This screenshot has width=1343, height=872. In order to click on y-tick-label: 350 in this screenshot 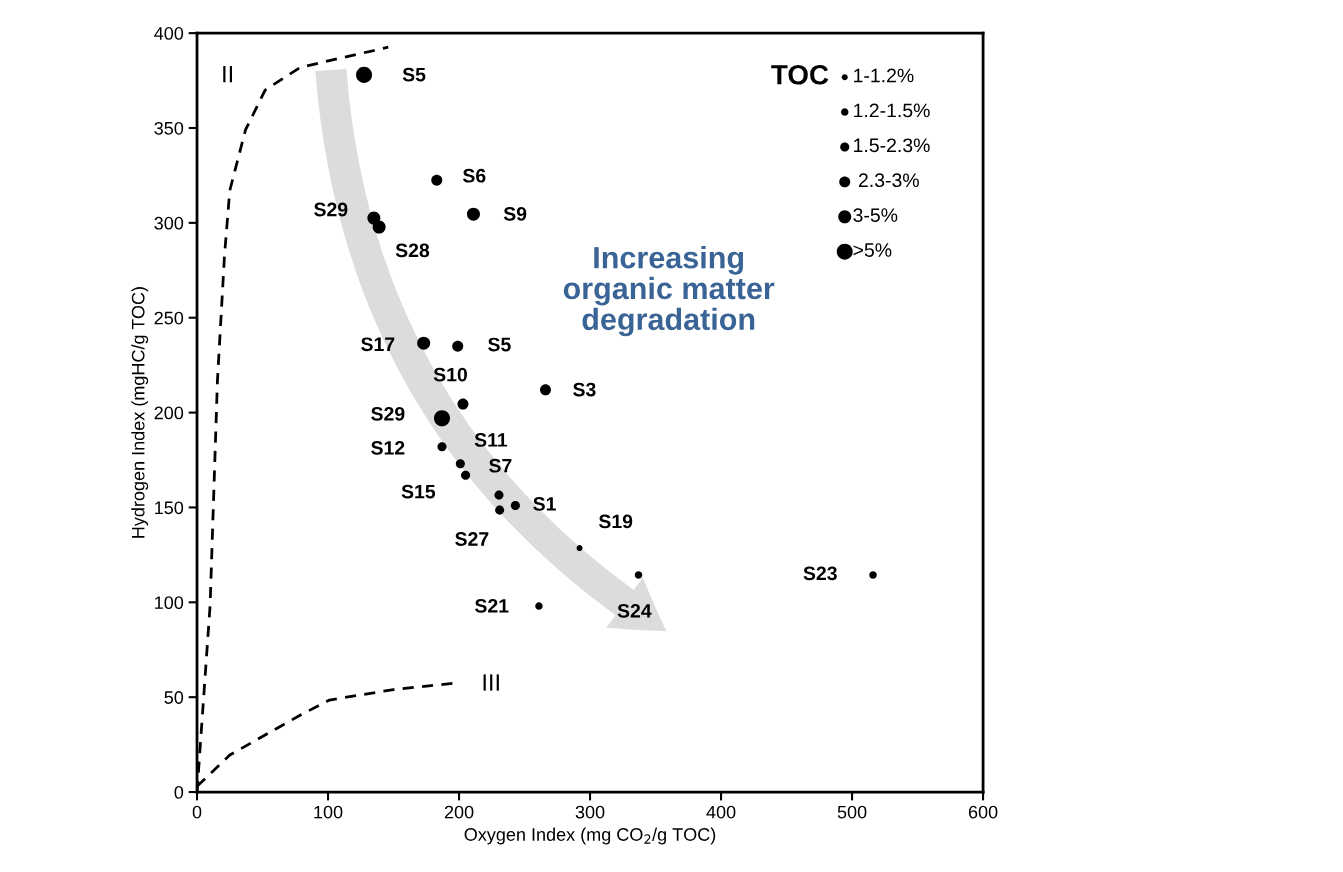, I will do `click(169, 128)`.